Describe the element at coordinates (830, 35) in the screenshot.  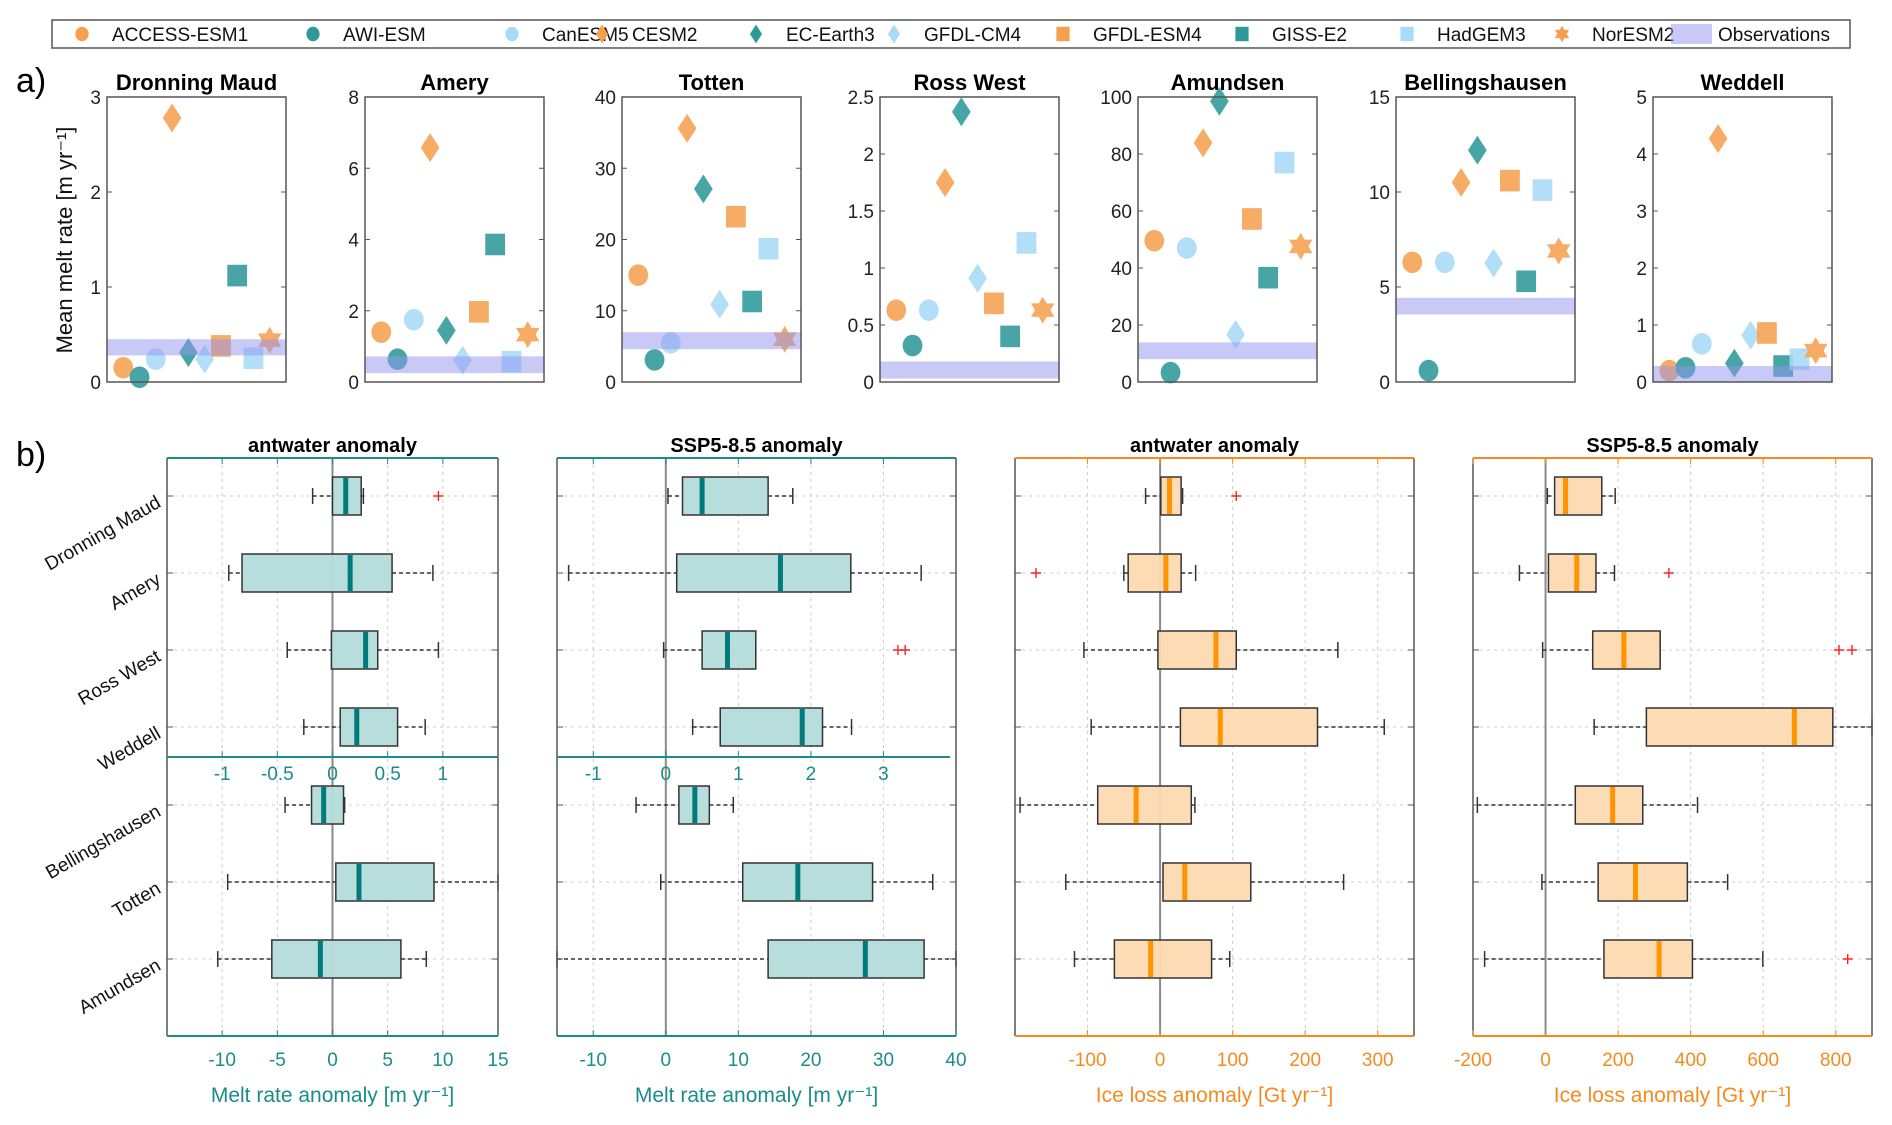
I see `legend-label: EC-Earth3` at that location.